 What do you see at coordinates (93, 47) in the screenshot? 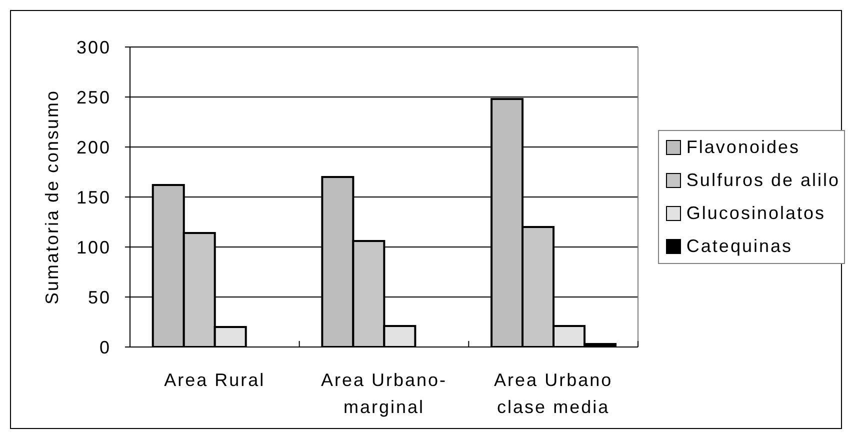
I see `y-tick-label: 300` at bounding box center [93, 47].